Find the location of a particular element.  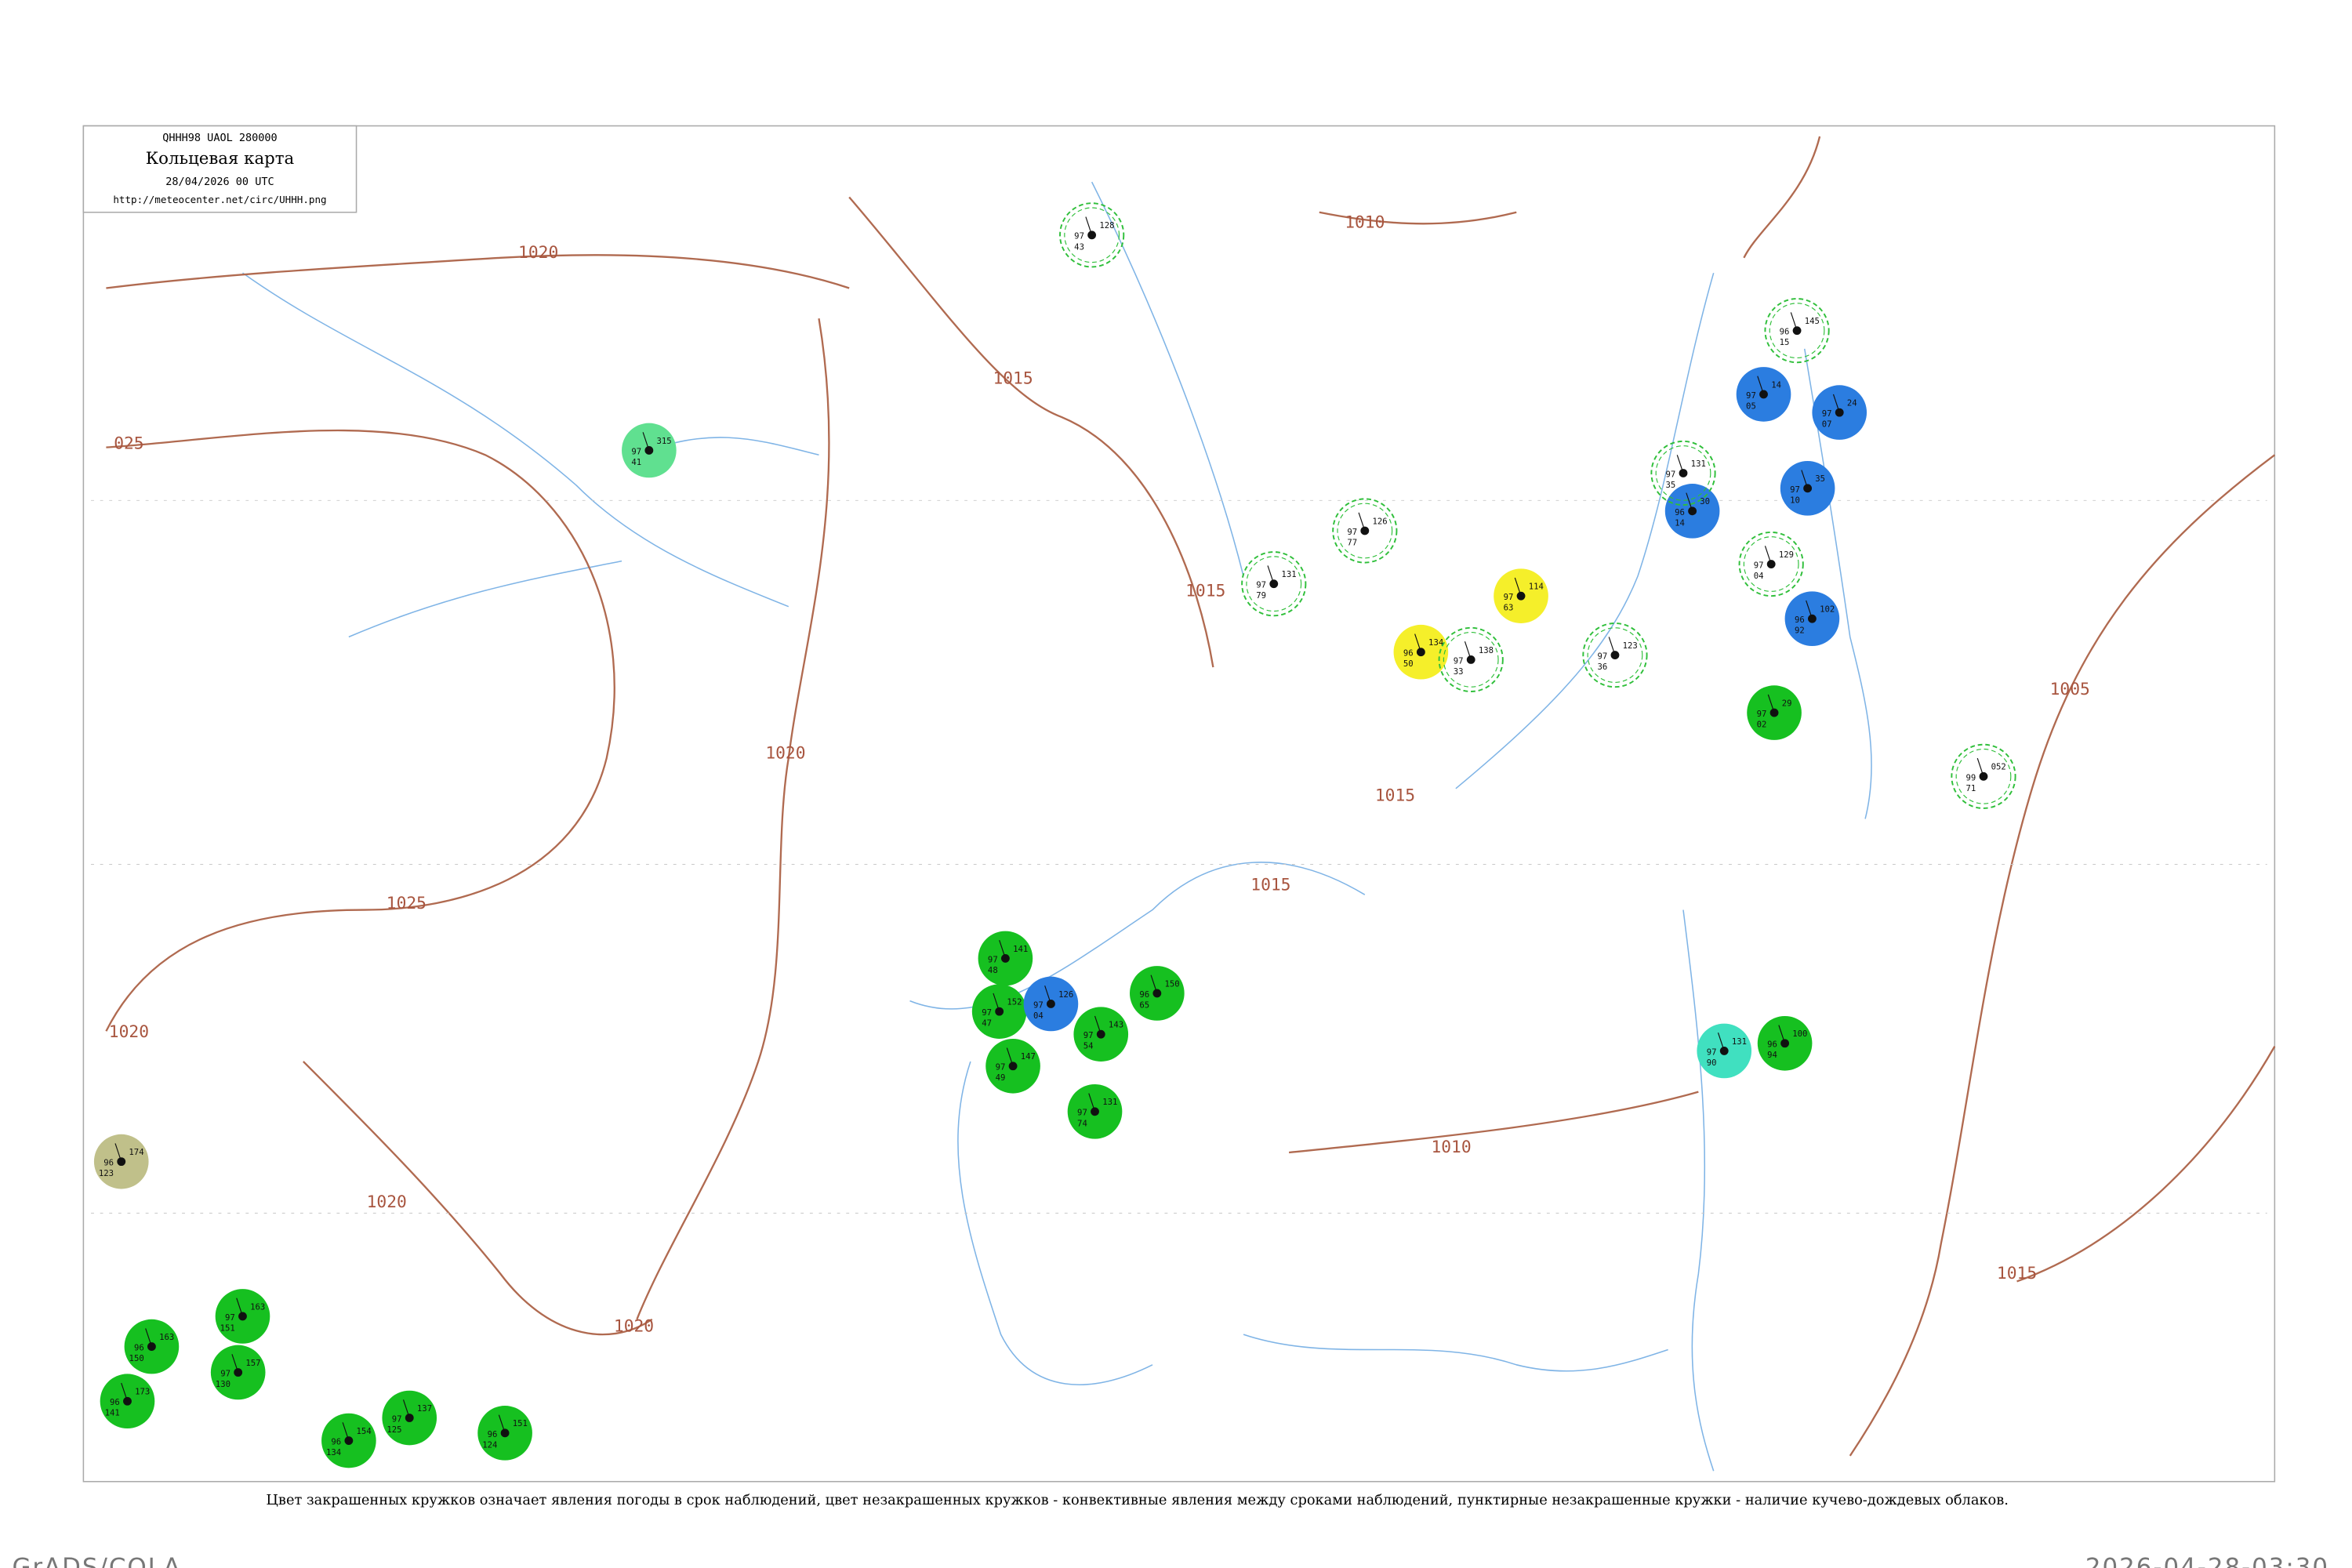

station-value: 07 is located at coordinates (1827, 424).